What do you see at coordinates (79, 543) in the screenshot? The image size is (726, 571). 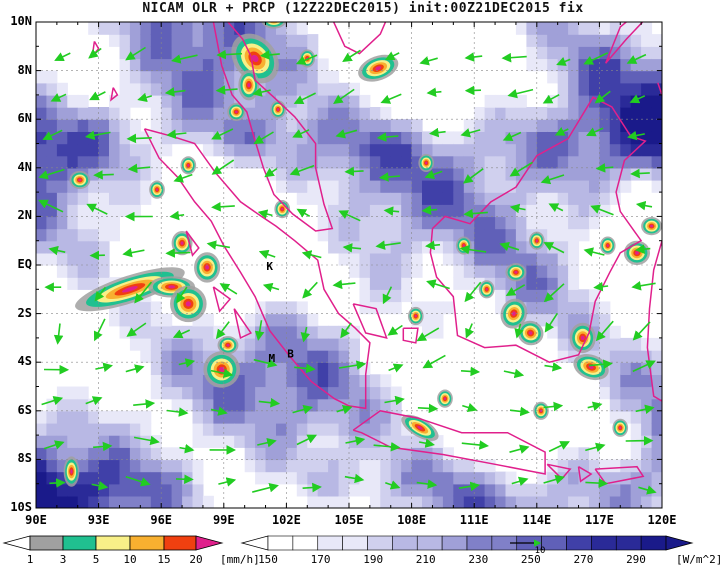 I see `precip-colorbar-swatch` at bounding box center [79, 543].